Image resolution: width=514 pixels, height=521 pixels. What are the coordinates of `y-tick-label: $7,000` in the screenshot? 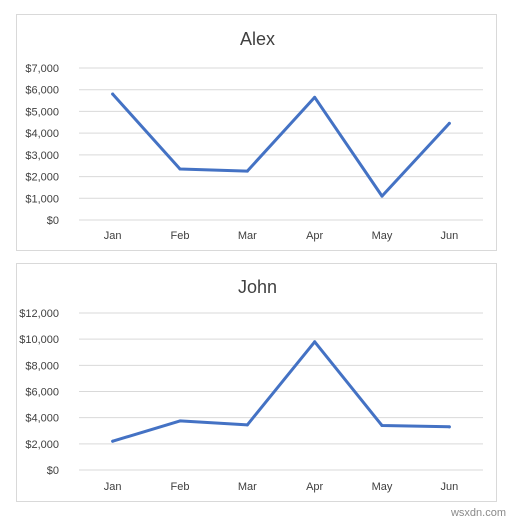 It's located at (42, 69).